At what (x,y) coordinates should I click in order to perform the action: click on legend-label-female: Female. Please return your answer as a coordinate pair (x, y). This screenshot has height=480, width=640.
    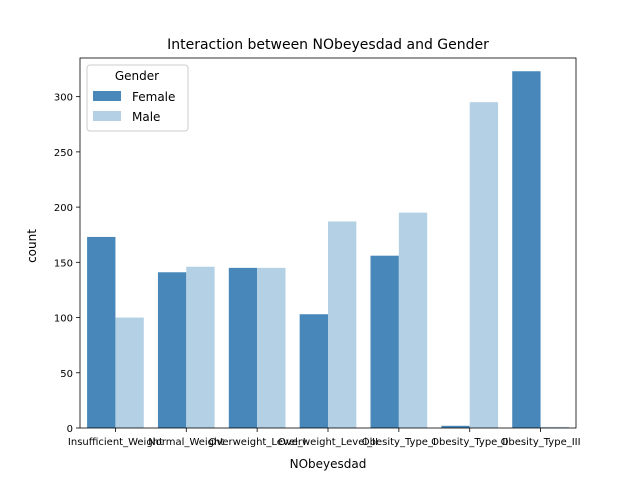
    Looking at the image, I should click on (153, 97).